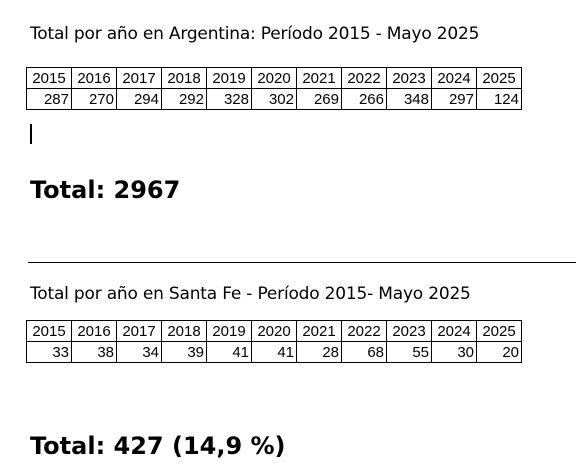 The width and height of the screenshot is (576, 476). I want to click on table-row-values: 33 38 34 39 41 41 28 68 55 30 20, so click(274, 352).